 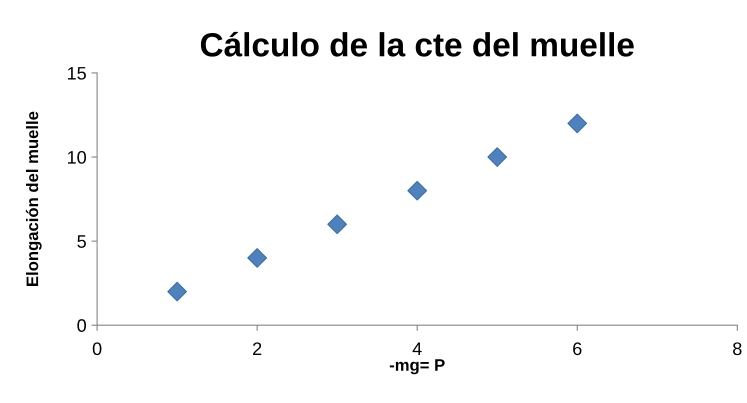 What do you see at coordinates (81, 241) in the screenshot?
I see `y-tick-label: 5` at bounding box center [81, 241].